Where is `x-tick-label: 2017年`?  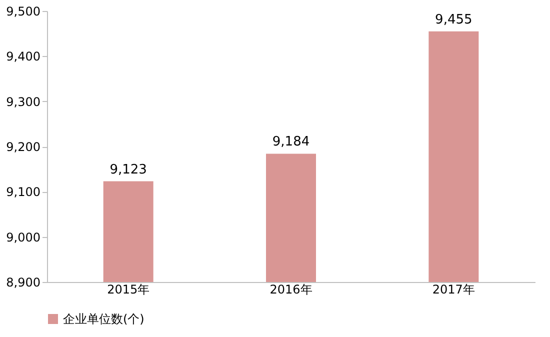
x-tick-label: 2017年 is located at coordinates (453, 289).